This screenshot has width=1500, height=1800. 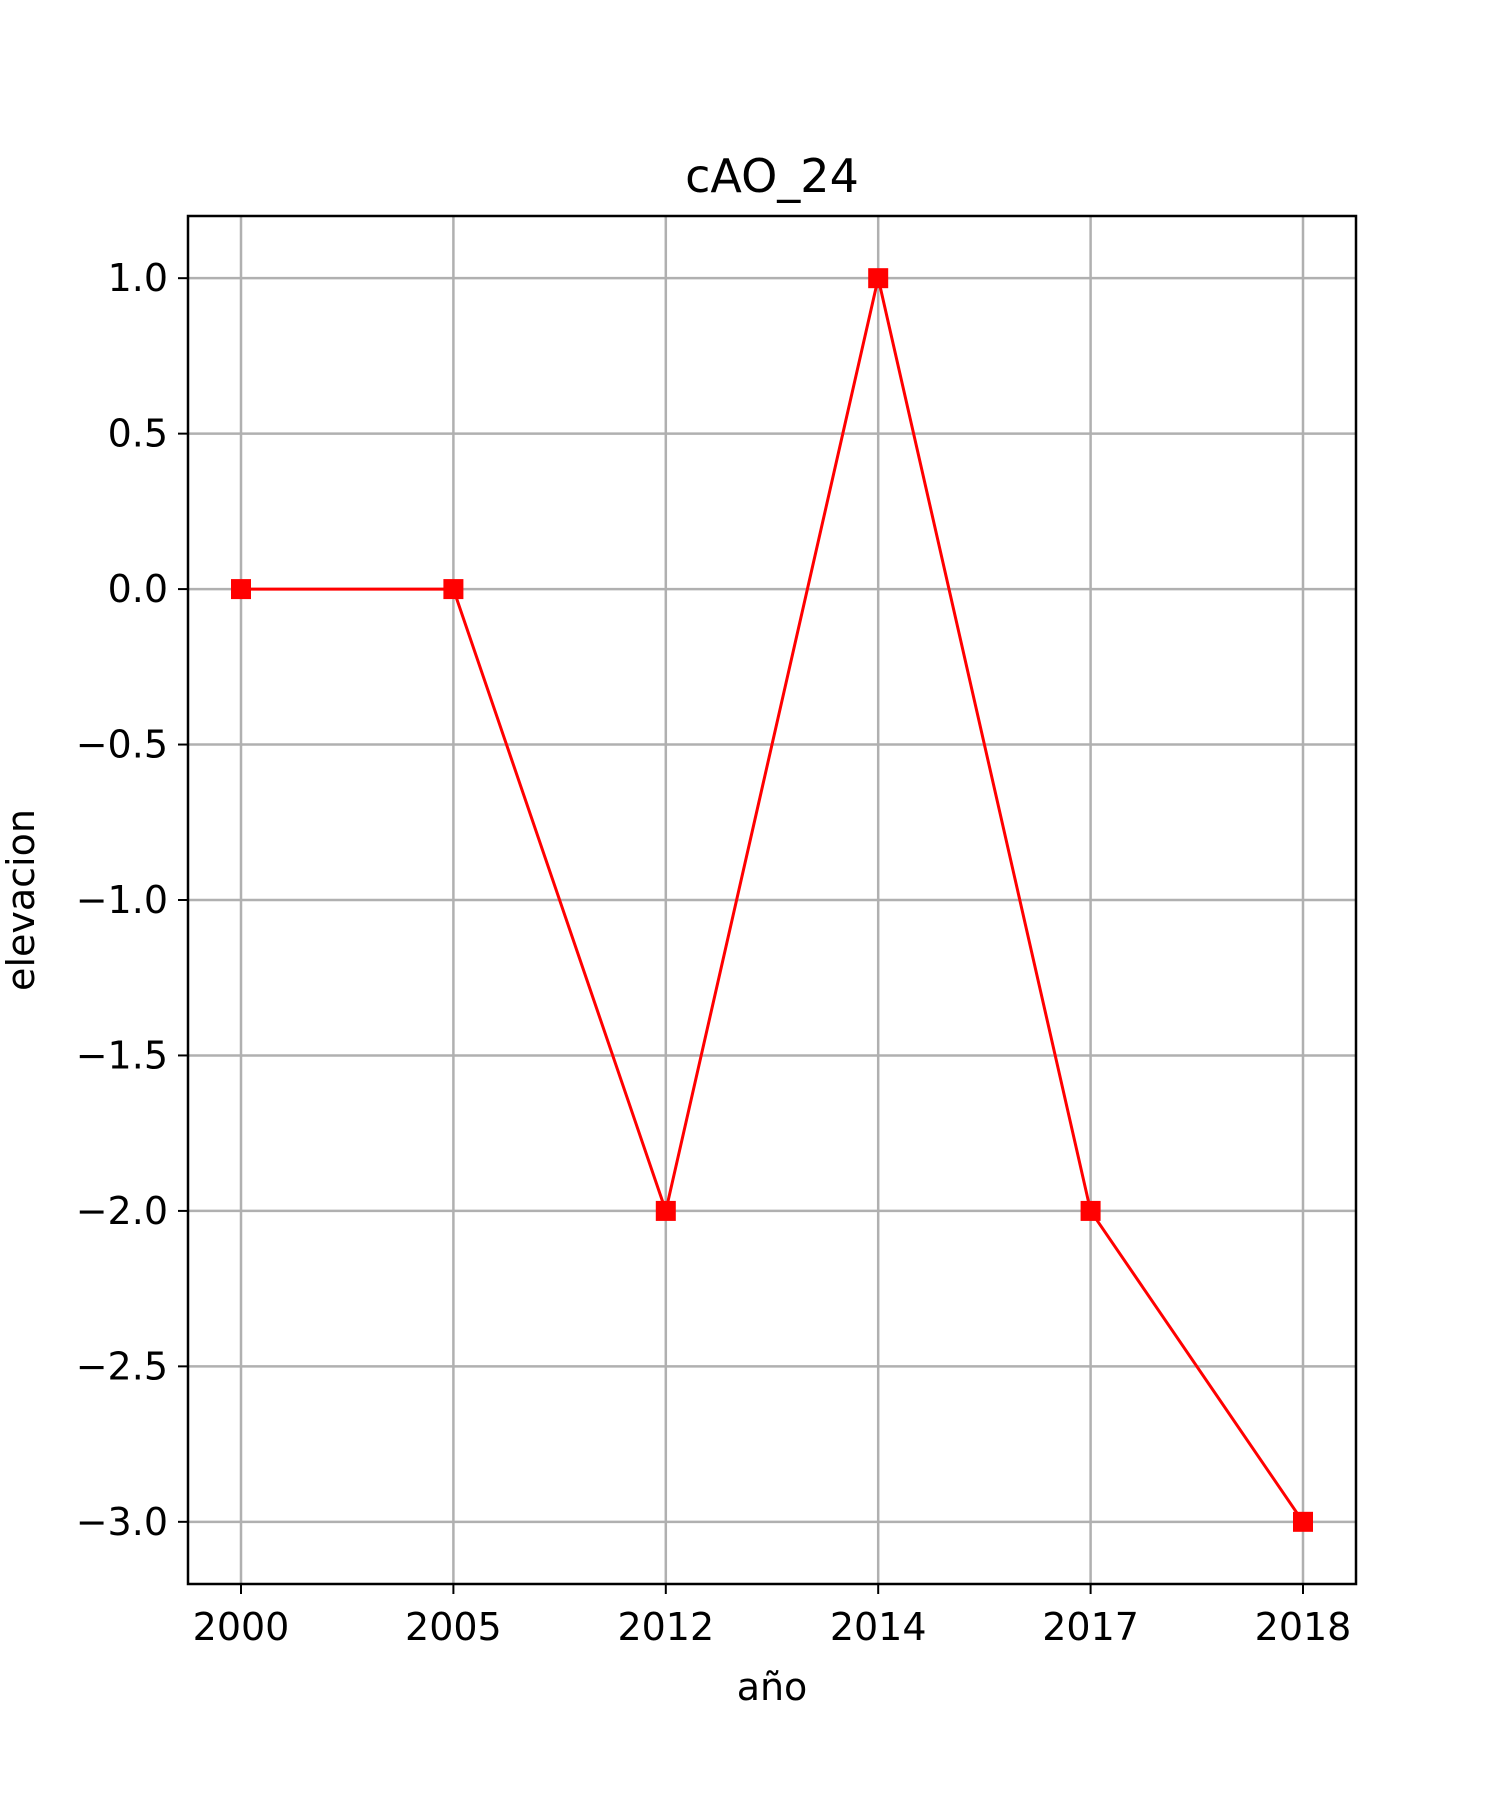 I want to click on data-point-2017, so click(x=1090, y=1210).